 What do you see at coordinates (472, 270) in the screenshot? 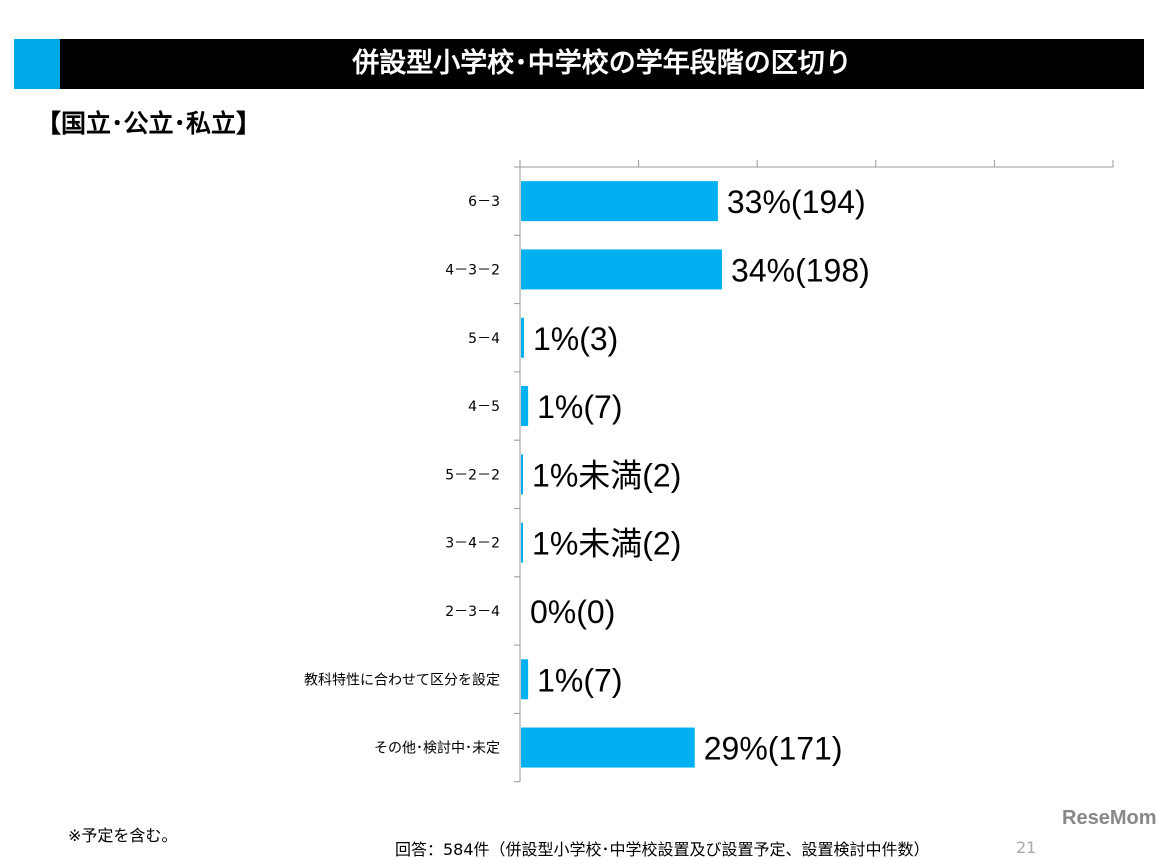
I see `category-label: 4－3－2` at bounding box center [472, 270].